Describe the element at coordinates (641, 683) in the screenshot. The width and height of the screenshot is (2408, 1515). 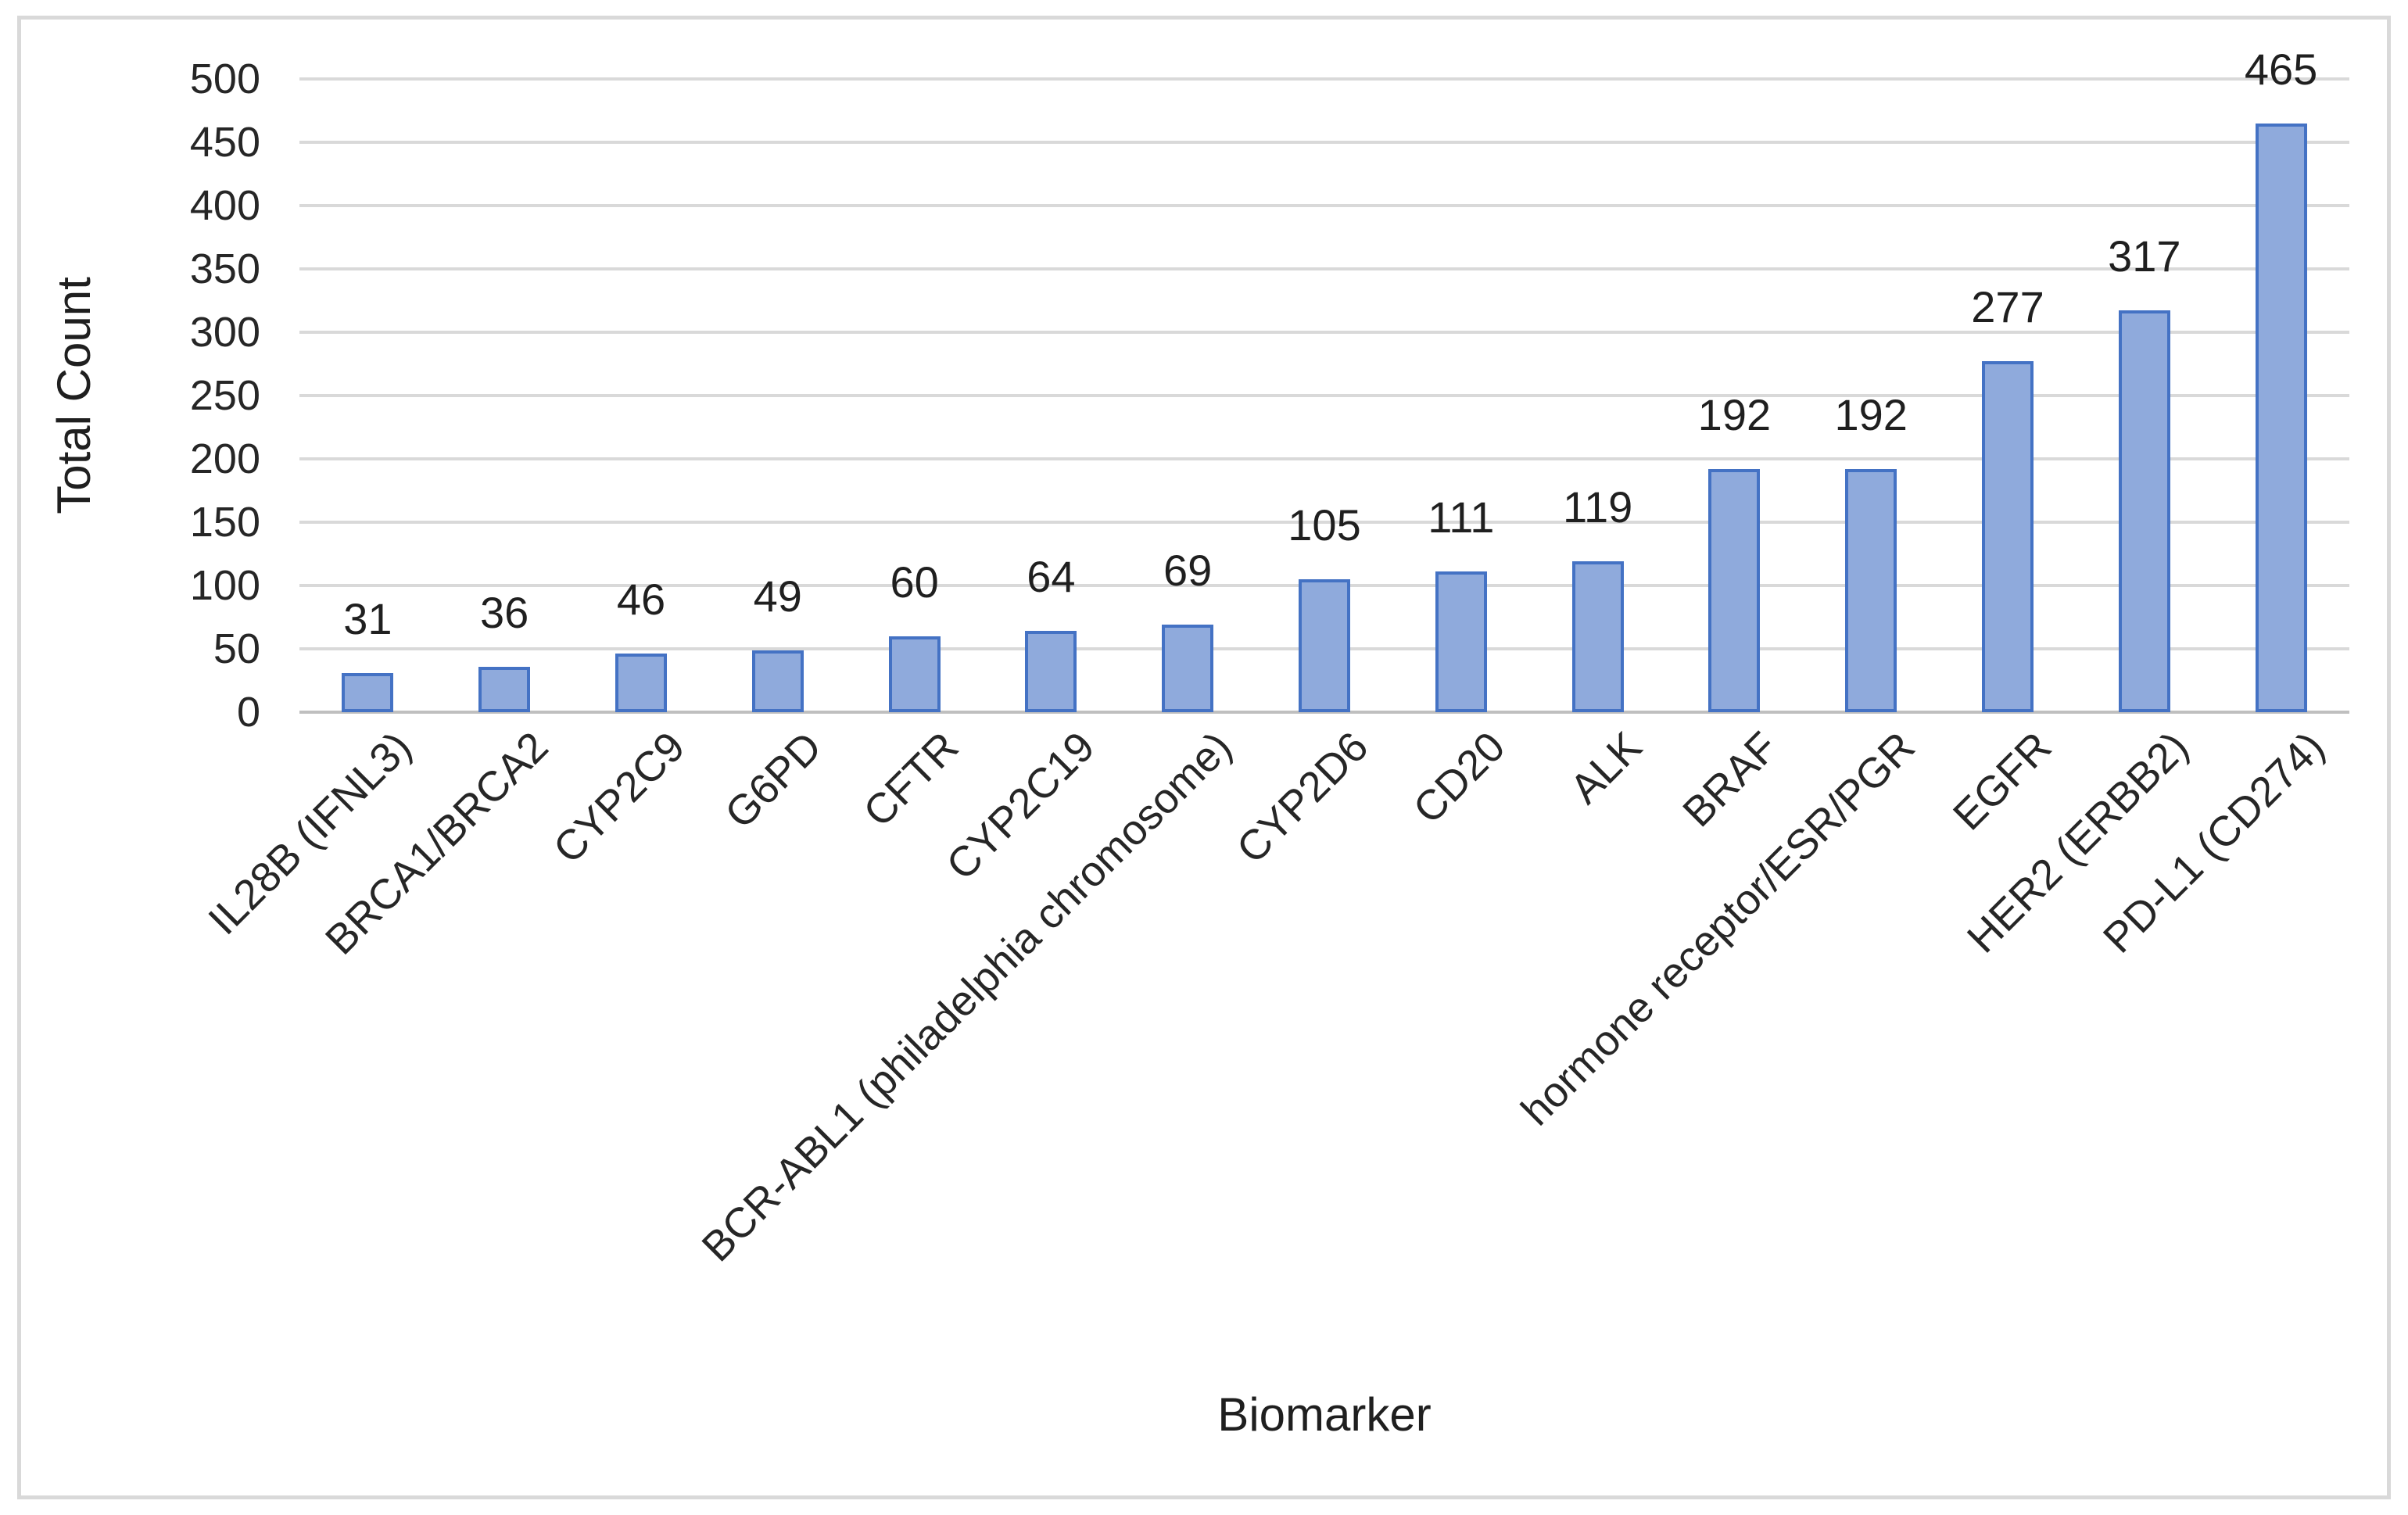
I see `bar-CYP2C9` at that location.